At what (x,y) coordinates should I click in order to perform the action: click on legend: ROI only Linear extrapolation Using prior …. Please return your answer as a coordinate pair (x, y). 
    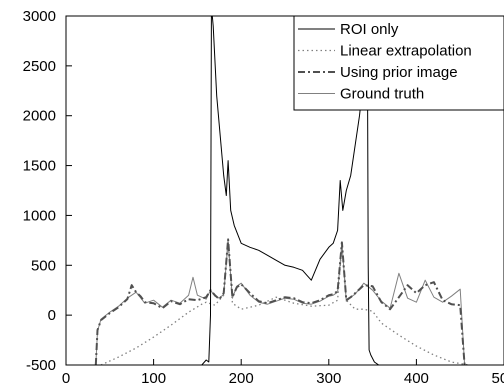
    Looking at the image, I should click on (398, 63).